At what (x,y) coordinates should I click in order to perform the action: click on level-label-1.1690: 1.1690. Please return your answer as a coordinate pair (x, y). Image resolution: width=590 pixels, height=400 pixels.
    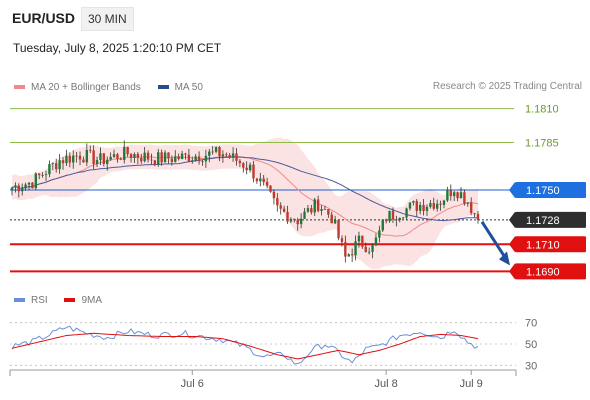
    Looking at the image, I should click on (543, 272).